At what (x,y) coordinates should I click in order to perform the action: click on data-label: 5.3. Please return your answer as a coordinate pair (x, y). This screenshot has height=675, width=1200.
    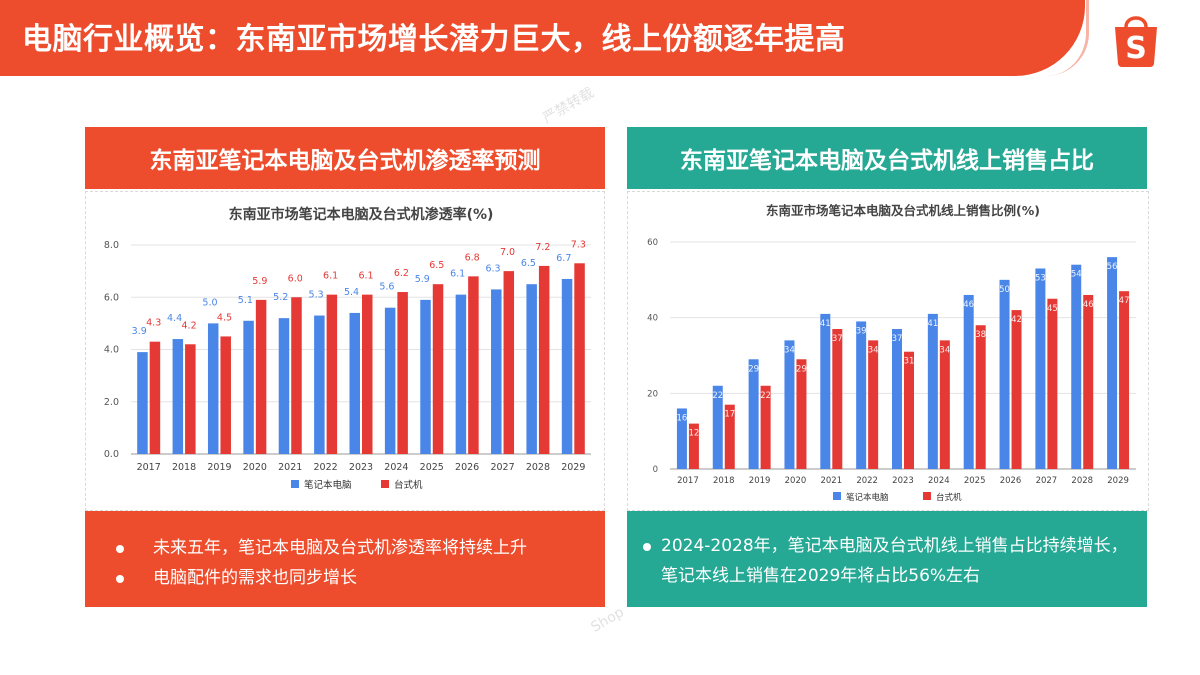
    Looking at the image, I should click on (316, 295).